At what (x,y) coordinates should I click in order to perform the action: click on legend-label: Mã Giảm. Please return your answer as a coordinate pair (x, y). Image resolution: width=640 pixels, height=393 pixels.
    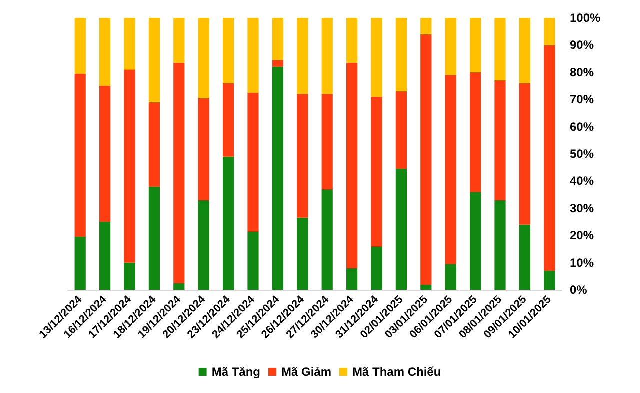
    Looking at the image, I should click on (306, 372).